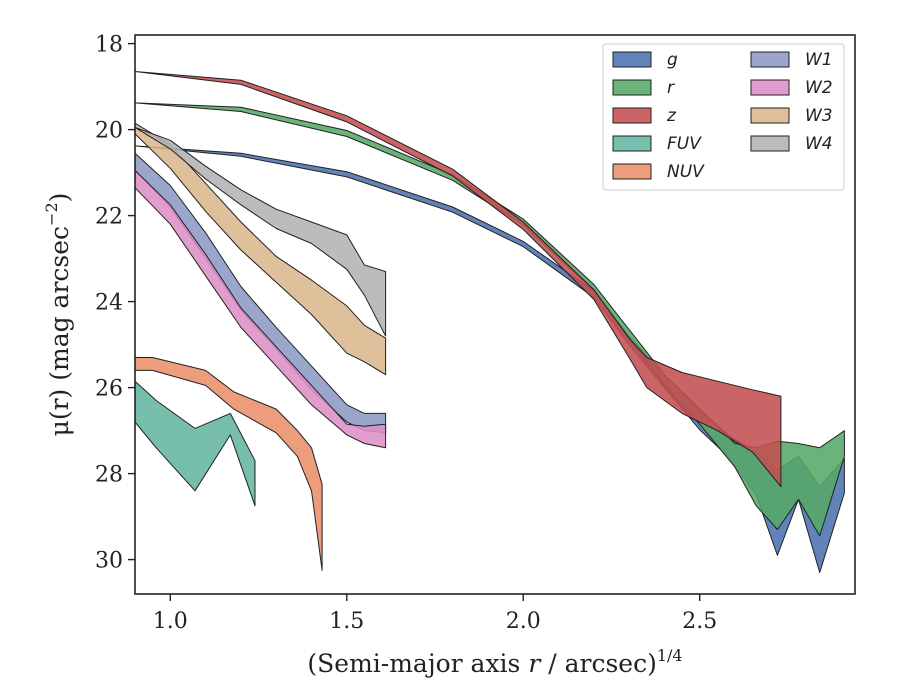 The image size is (900, 700). Describe the element at coordinates (109, 475) in the screenshot. I see `y-tick-label: 28` at that location.